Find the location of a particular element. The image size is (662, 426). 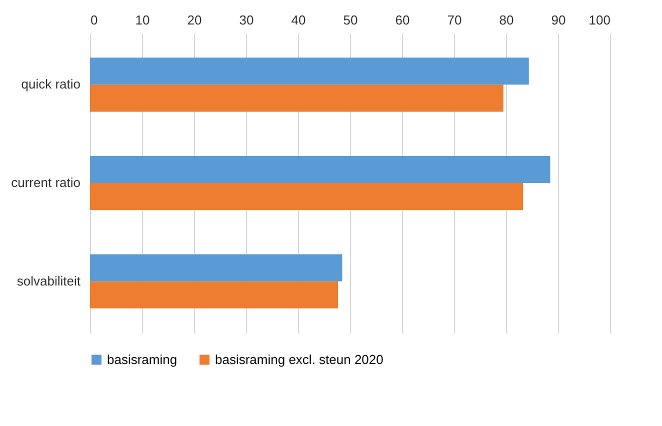

x-tick-label: 50 is located at coordinates (350, 20).